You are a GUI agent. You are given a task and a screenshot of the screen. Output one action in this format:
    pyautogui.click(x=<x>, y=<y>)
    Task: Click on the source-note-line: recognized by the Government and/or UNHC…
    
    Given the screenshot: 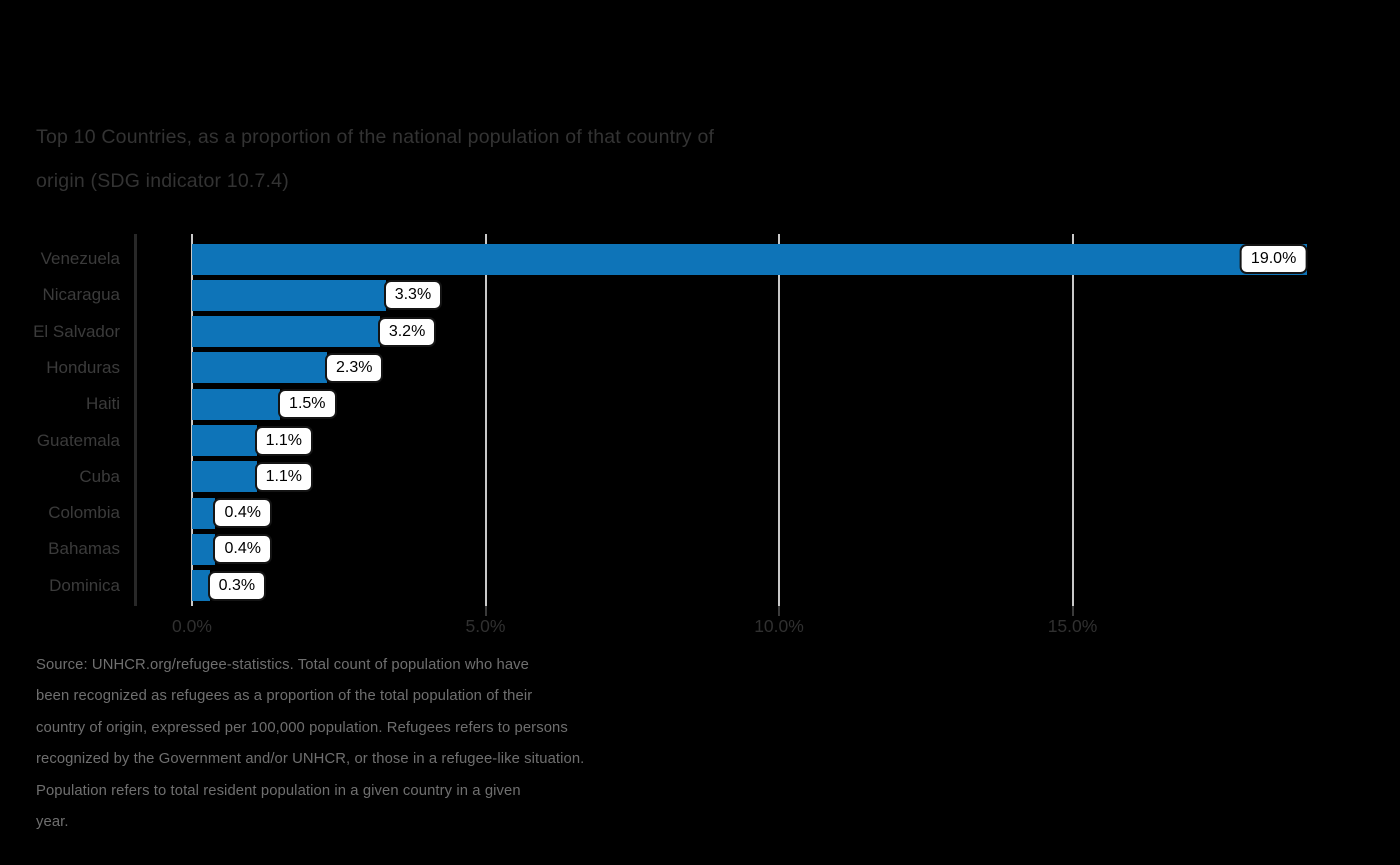 What is the action you would take?
    pyautogui.click(x=310, y=759)
    